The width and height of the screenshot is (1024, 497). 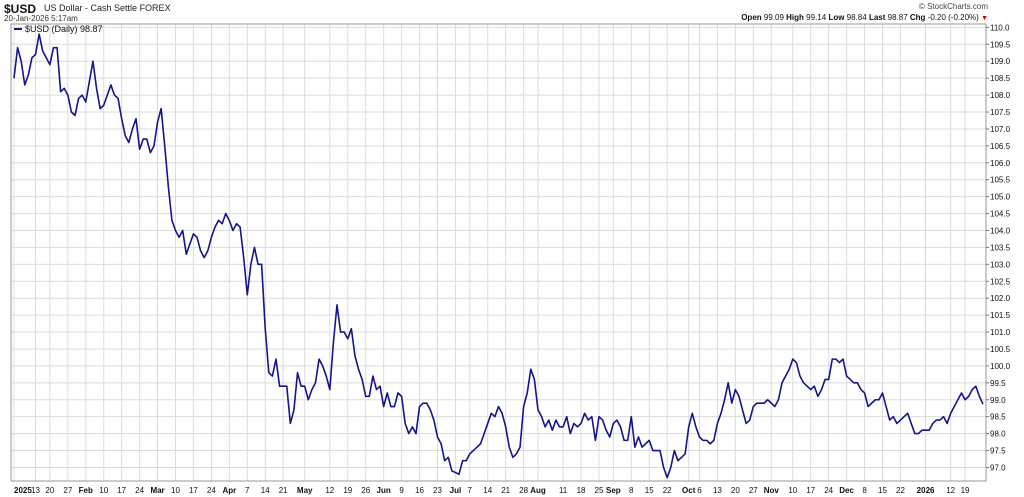 What do you see at coordinates (1000, 264) in the screenshot?
I see `y-tick-label: 103.0` at bounding box center [1000, 264].